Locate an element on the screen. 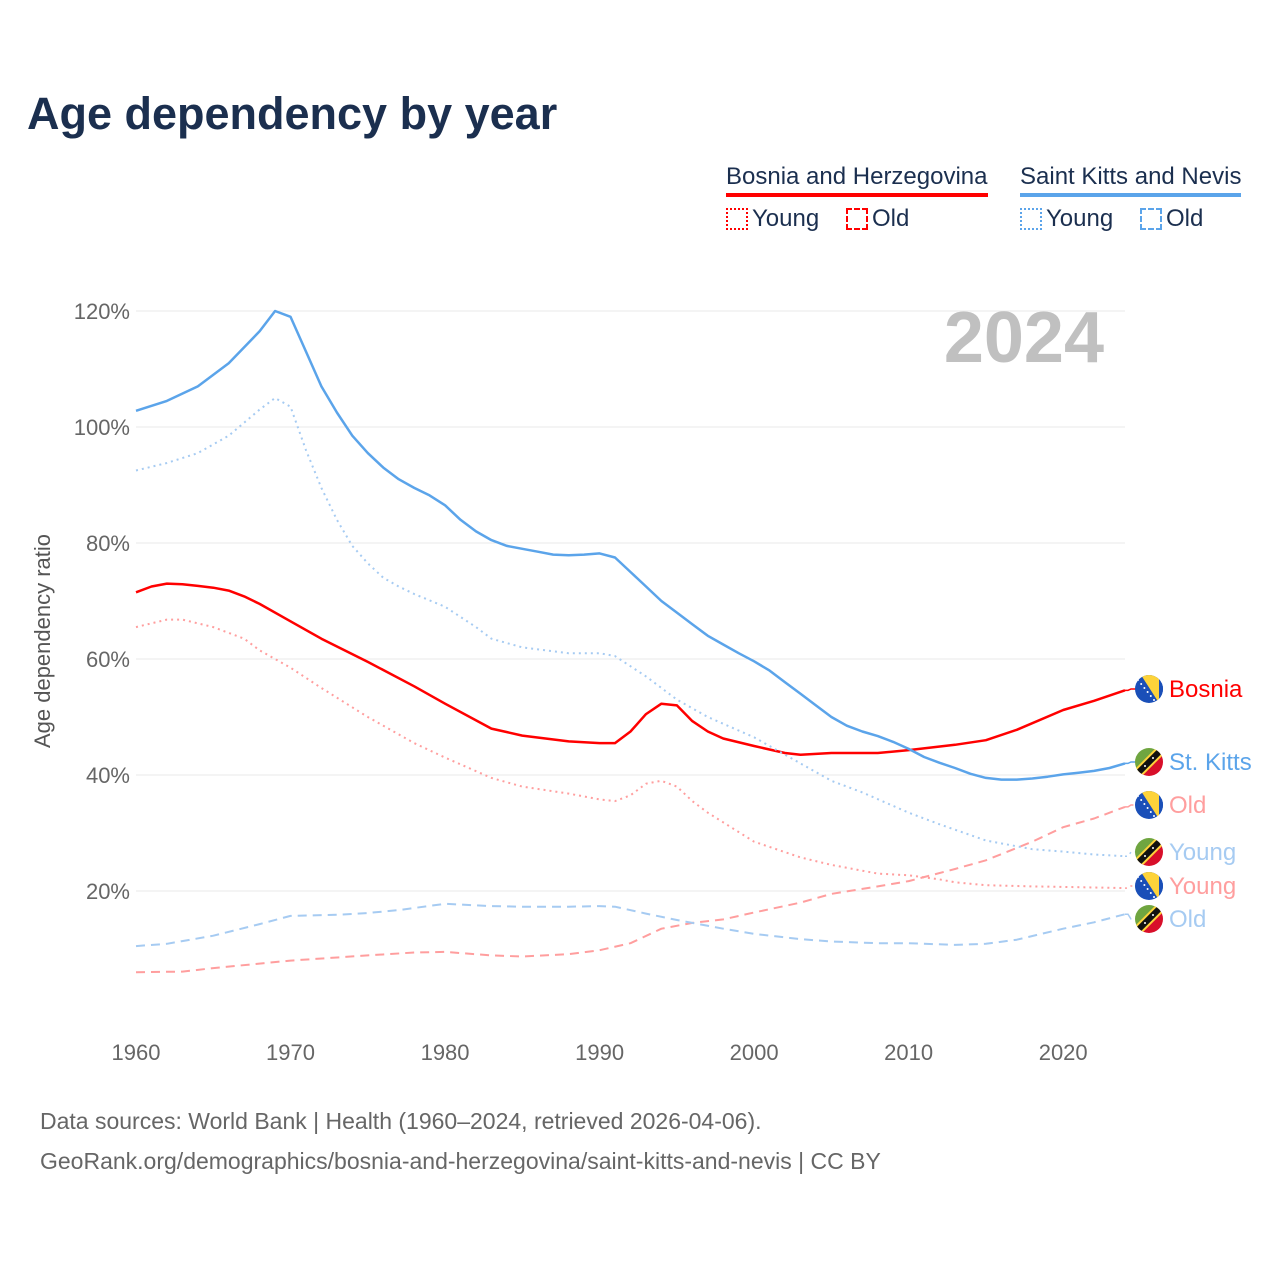 The width and height of the screenshot is (1280, 1280). y-tick-label: 40% is located at coordinates (108, 775).